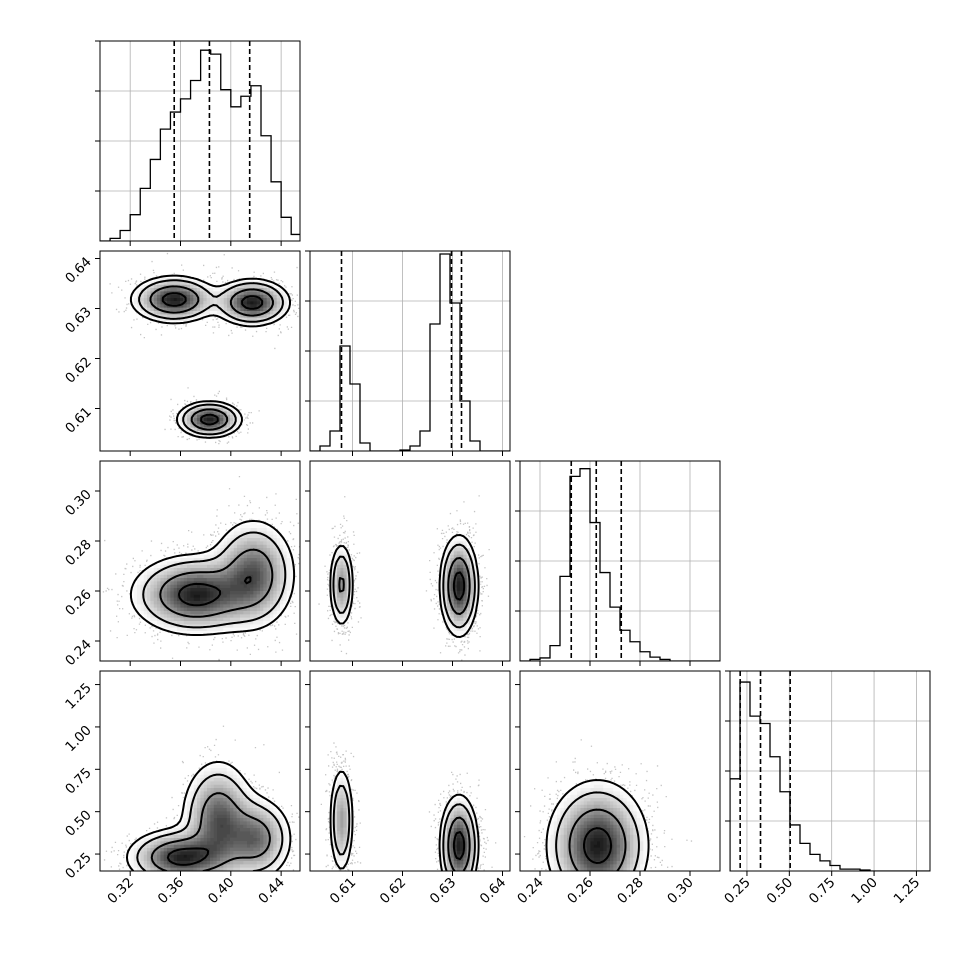 The width and height of the screenshot is (970, 970). What do you see at coordinates (171, 891) in the screenshot?
I see `x-tick-label: 0.36` at bounding box center [171, 891].